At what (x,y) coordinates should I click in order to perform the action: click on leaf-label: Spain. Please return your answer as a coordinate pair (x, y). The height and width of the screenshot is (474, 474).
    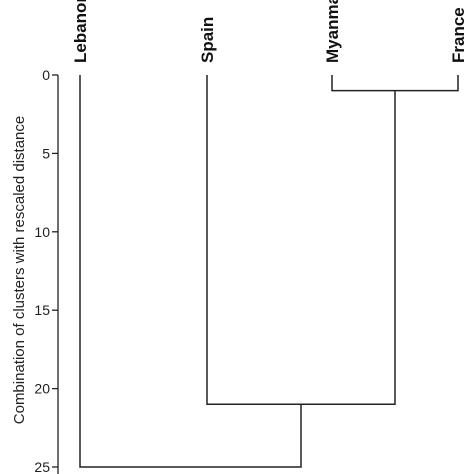
    Looking at the image, I should click on (207, 40).